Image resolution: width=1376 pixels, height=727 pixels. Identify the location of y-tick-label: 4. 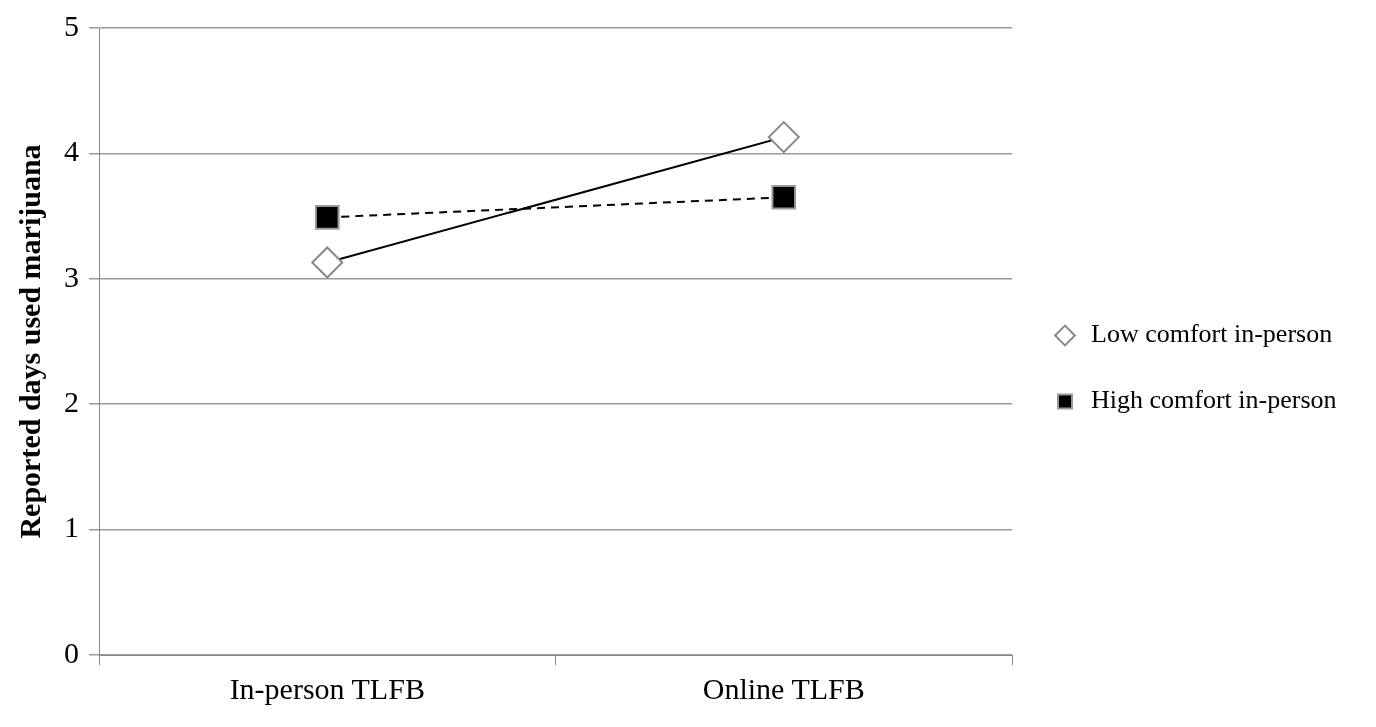
(71, 151).